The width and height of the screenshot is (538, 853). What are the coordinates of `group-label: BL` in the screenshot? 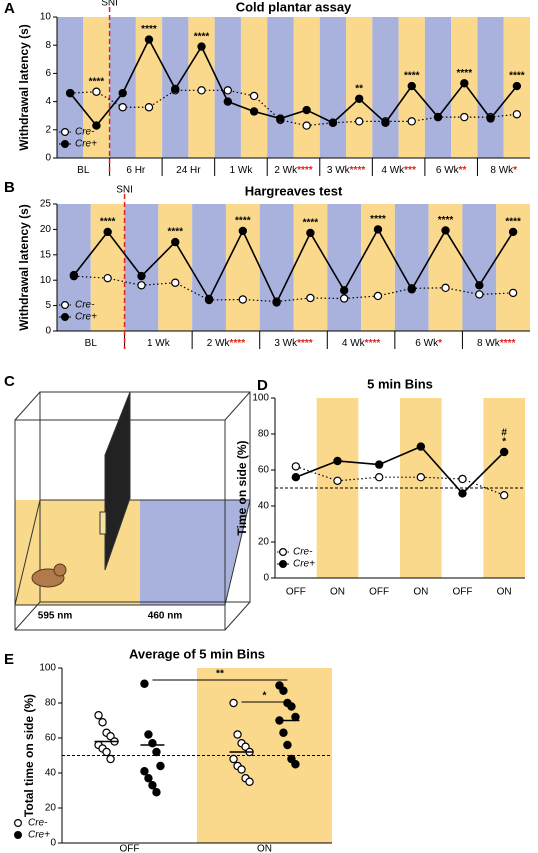 It's located at (91, 343).